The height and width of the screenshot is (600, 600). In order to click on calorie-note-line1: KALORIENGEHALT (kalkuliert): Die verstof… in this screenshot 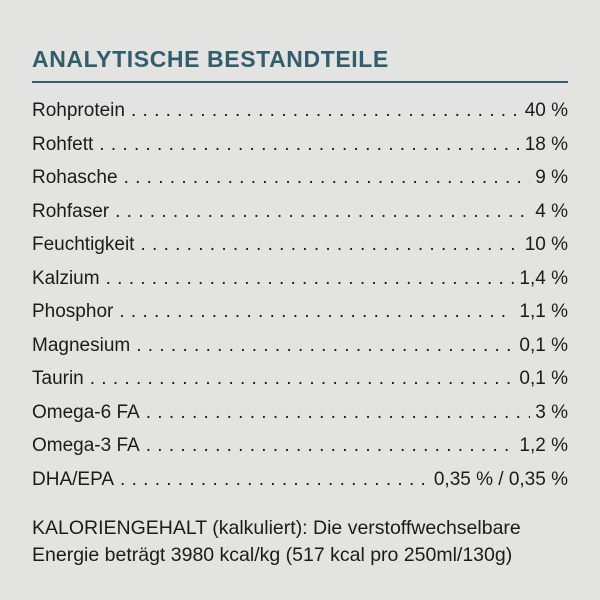, I will do `click(276, 528)`.